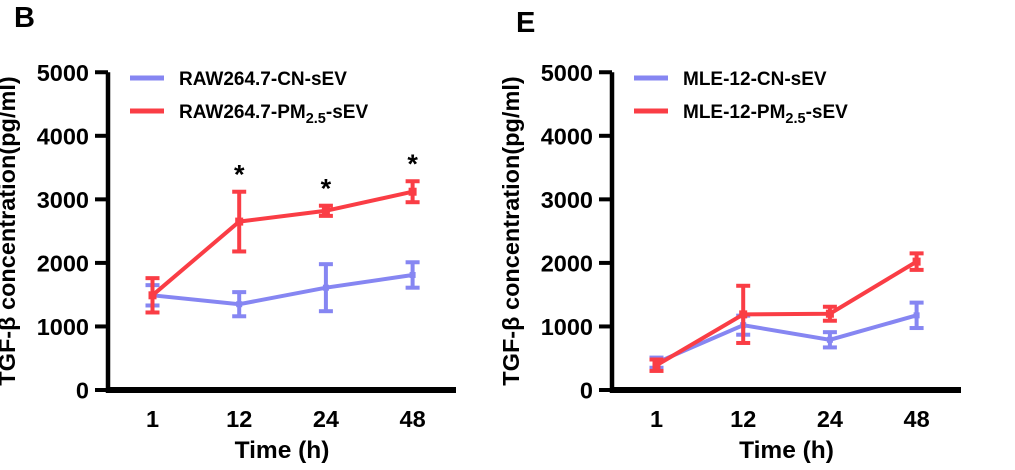 The height and width of the screenshot is (470, 1015). What do you see at coordinates (273, 114) in the screenshot?
I see `legend-label: RAW264.7-PM2.5-sEV` at bounding box center [273, 114].